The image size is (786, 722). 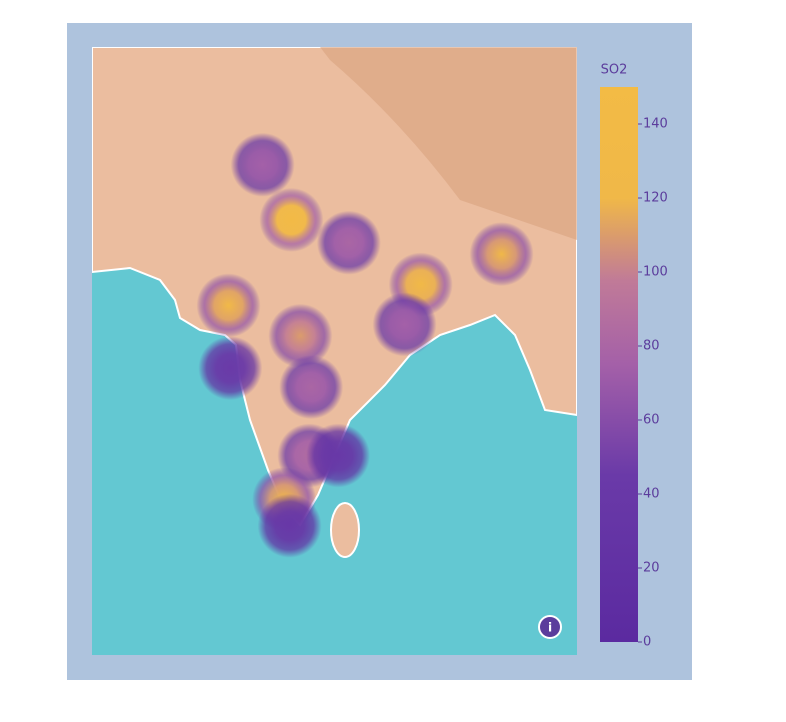 I want to click on colorbar-tick-label: 100, so click(x=655, y=272).